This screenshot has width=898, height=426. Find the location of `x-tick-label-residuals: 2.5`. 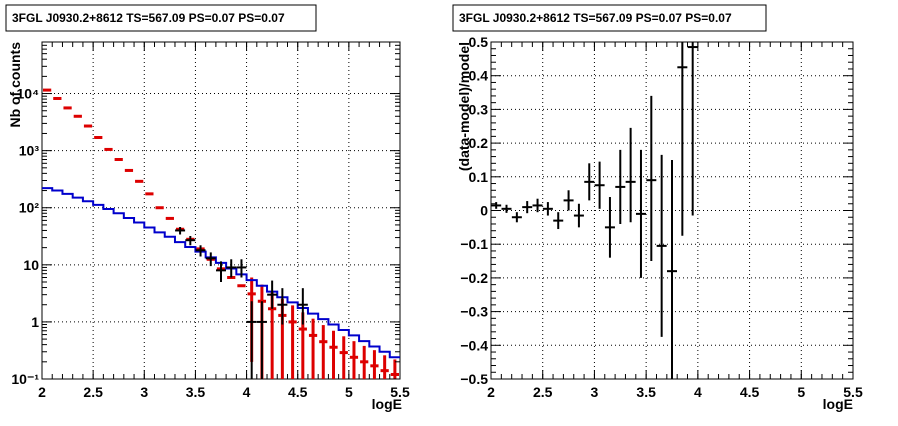

x-tick-label-residuals: 2.5 is located at coordinates (543, 392).